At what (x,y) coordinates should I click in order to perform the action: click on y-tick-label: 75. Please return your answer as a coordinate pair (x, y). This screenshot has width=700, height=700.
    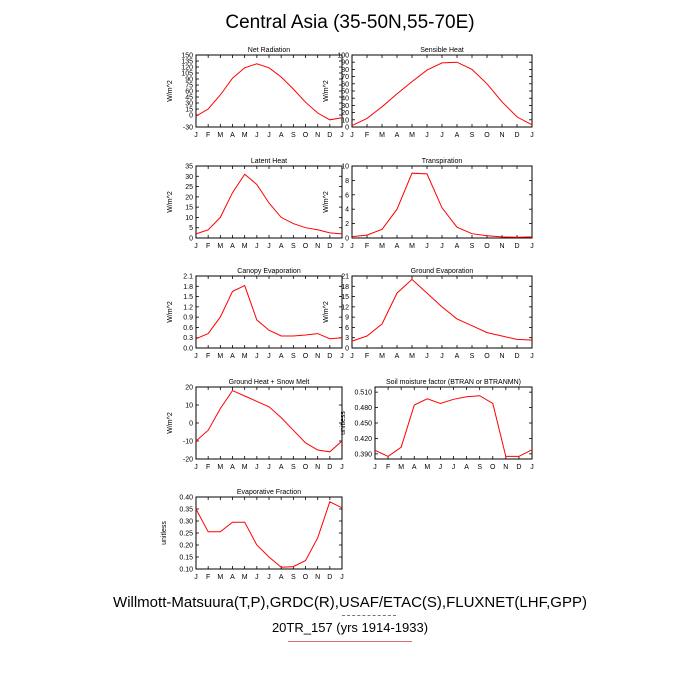
    Looking at the image, I should click on (189, 86).